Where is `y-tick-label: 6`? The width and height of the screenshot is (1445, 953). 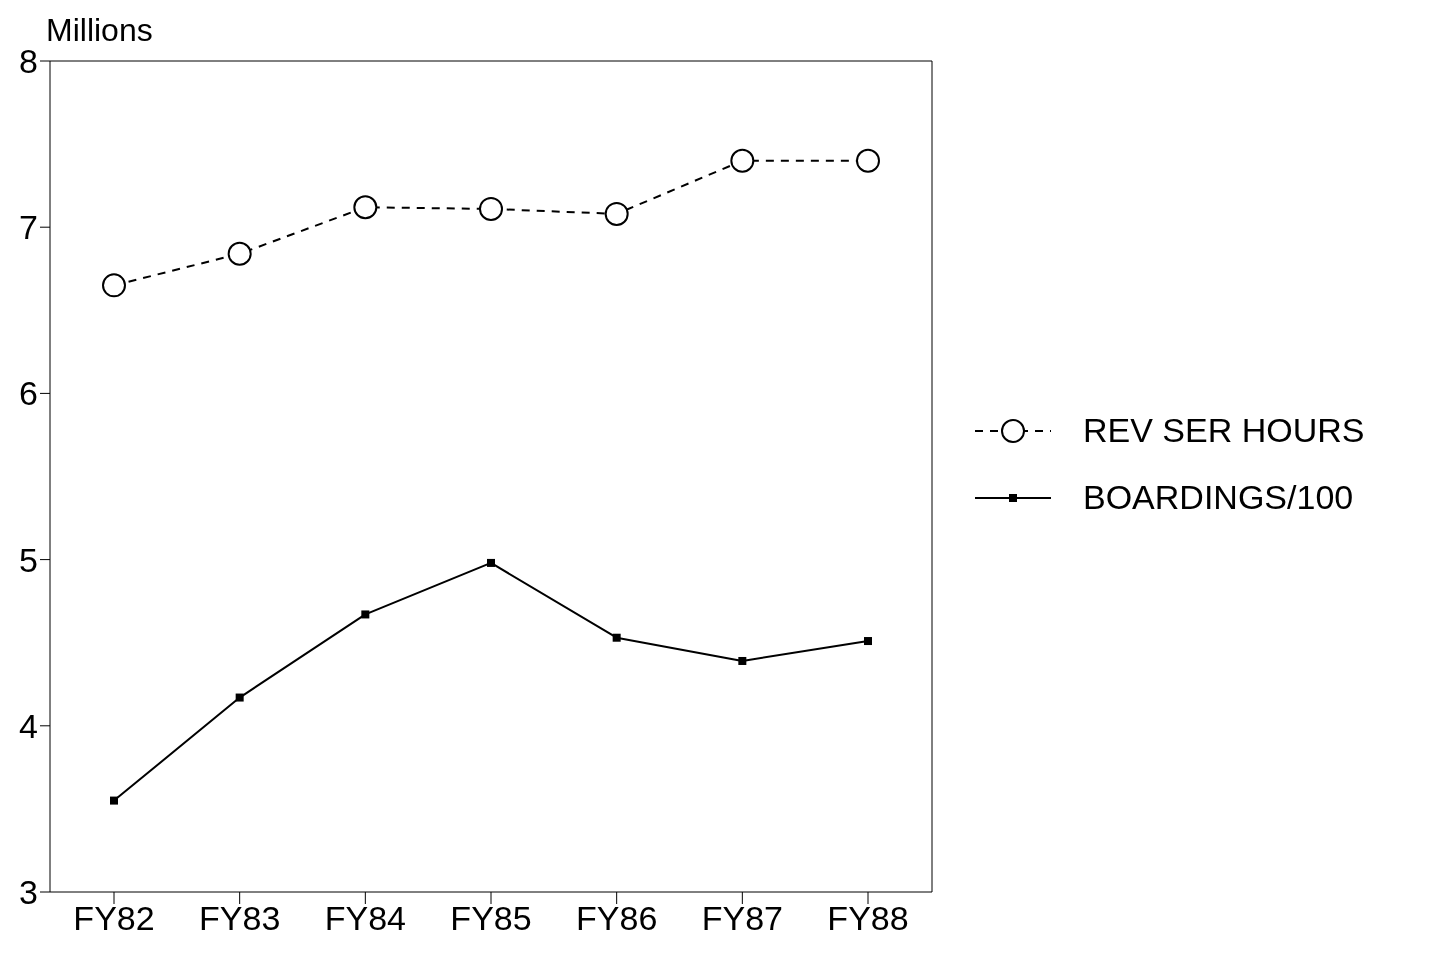
y-tick-label: 6 is located at coordinates (28, 393).